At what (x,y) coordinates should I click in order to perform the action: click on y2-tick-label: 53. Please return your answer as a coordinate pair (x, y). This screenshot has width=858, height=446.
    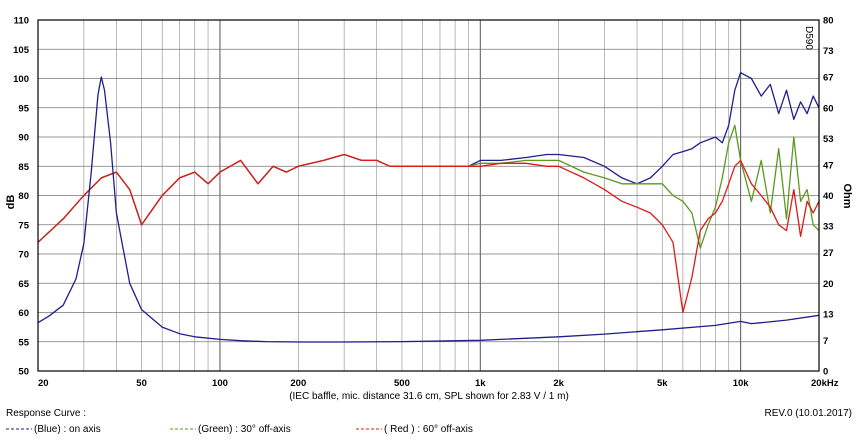
    Looking at the image, I should click on (828, 139).